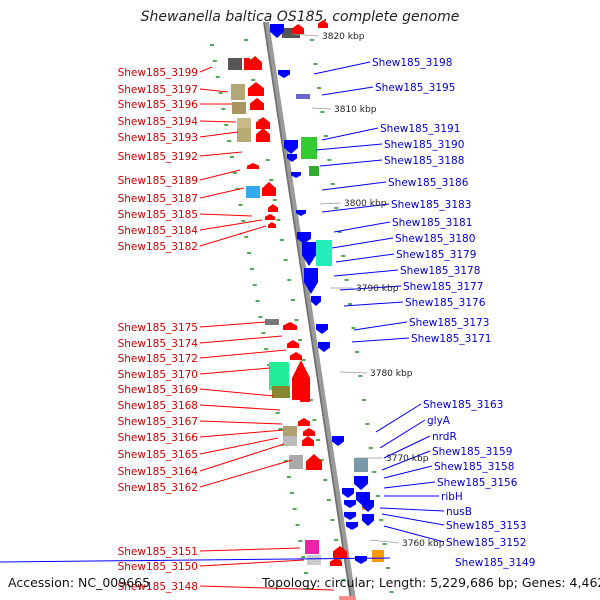  What do you see at coordinates (158, 455) in the screenshot?
I see `forward-gene-label: Shew185_3165` at bounding box center [158, 455].